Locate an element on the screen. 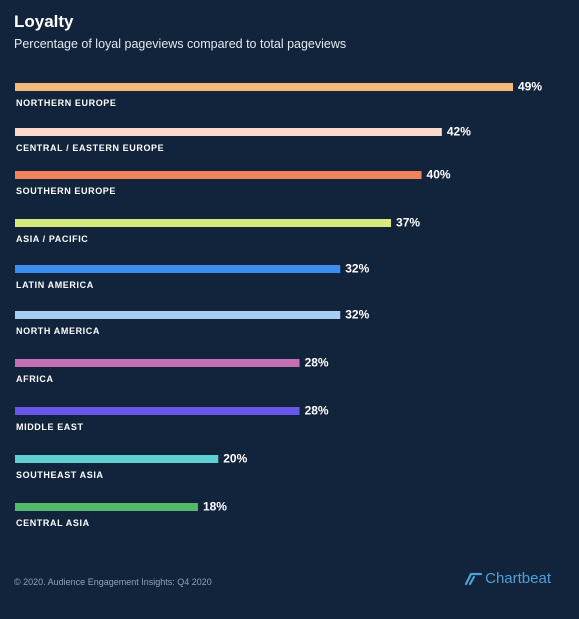  bar-value-label: 42% is located at coordinates (459, 132).